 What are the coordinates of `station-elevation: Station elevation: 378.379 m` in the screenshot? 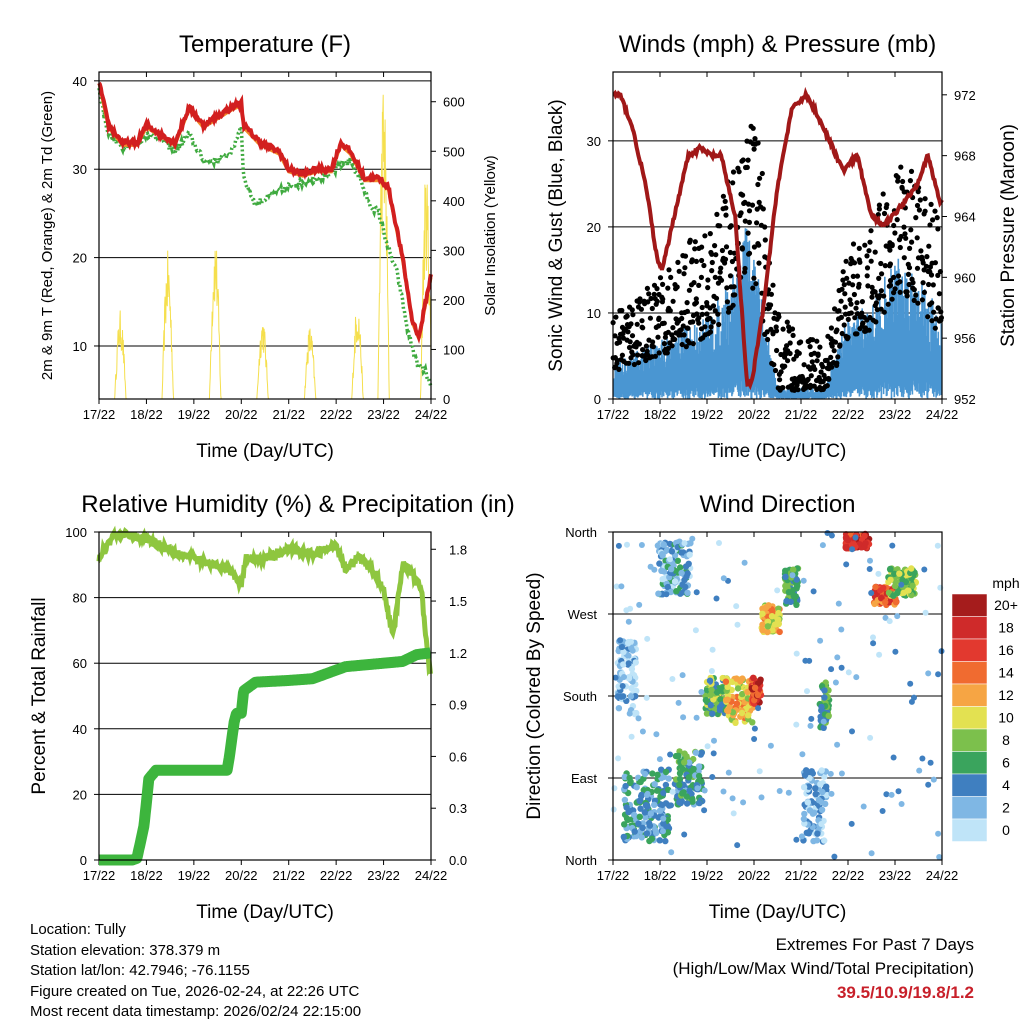 It's located at (125, 950).